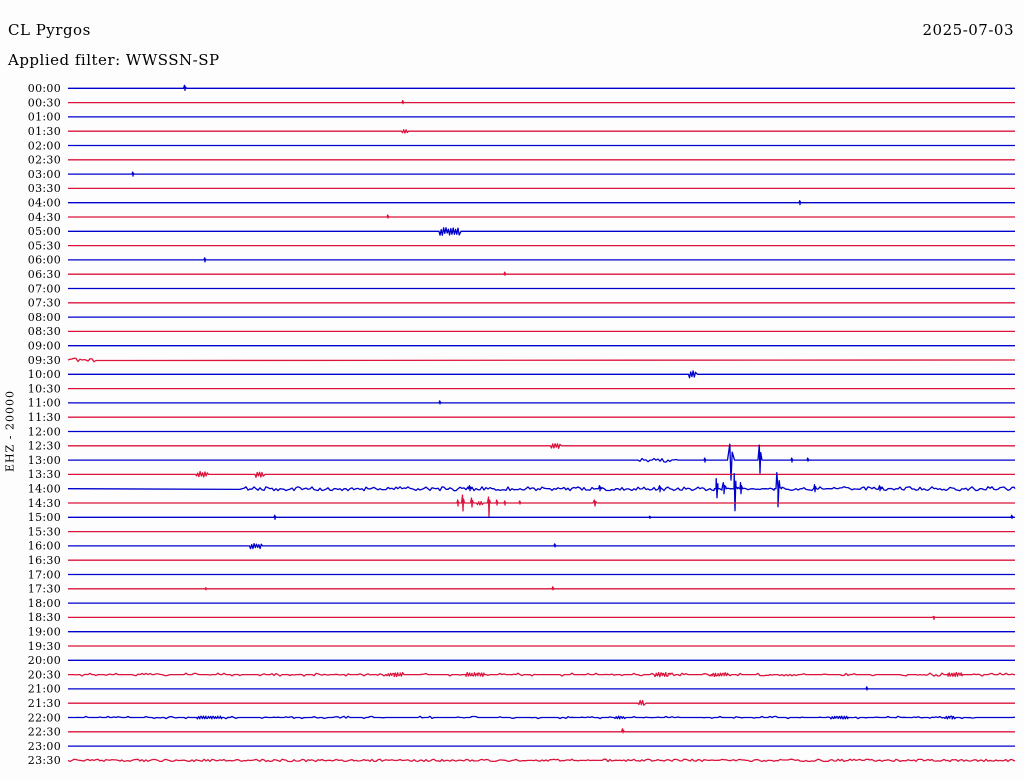 This screenshot has height=780, width=1024. I want to click on time-label: 23:30, so click(44, 760).